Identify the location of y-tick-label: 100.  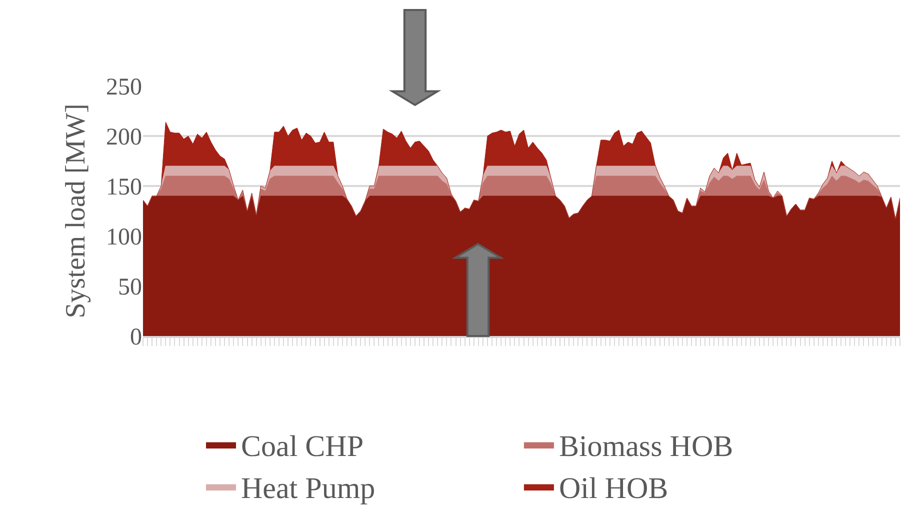
(124, 237).